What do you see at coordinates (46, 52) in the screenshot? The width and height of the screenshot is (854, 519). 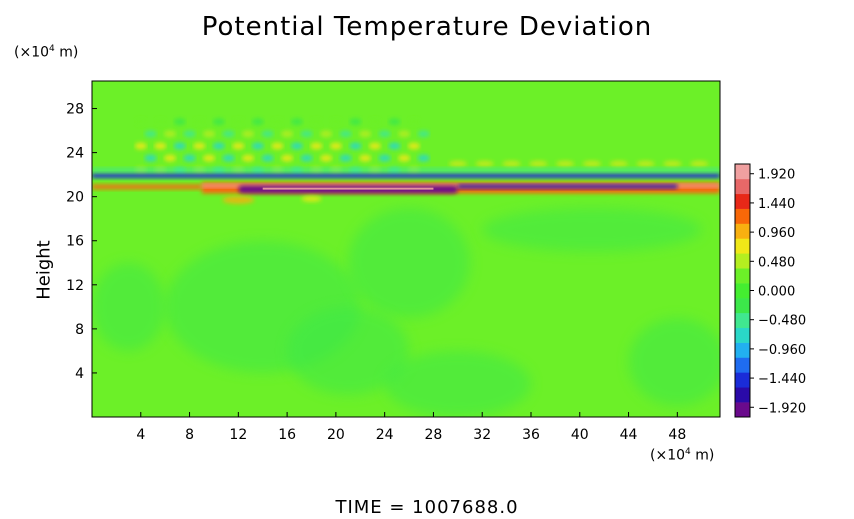 I see `y-axis-unit: (×104 m)` at bounding box center [46, 52].